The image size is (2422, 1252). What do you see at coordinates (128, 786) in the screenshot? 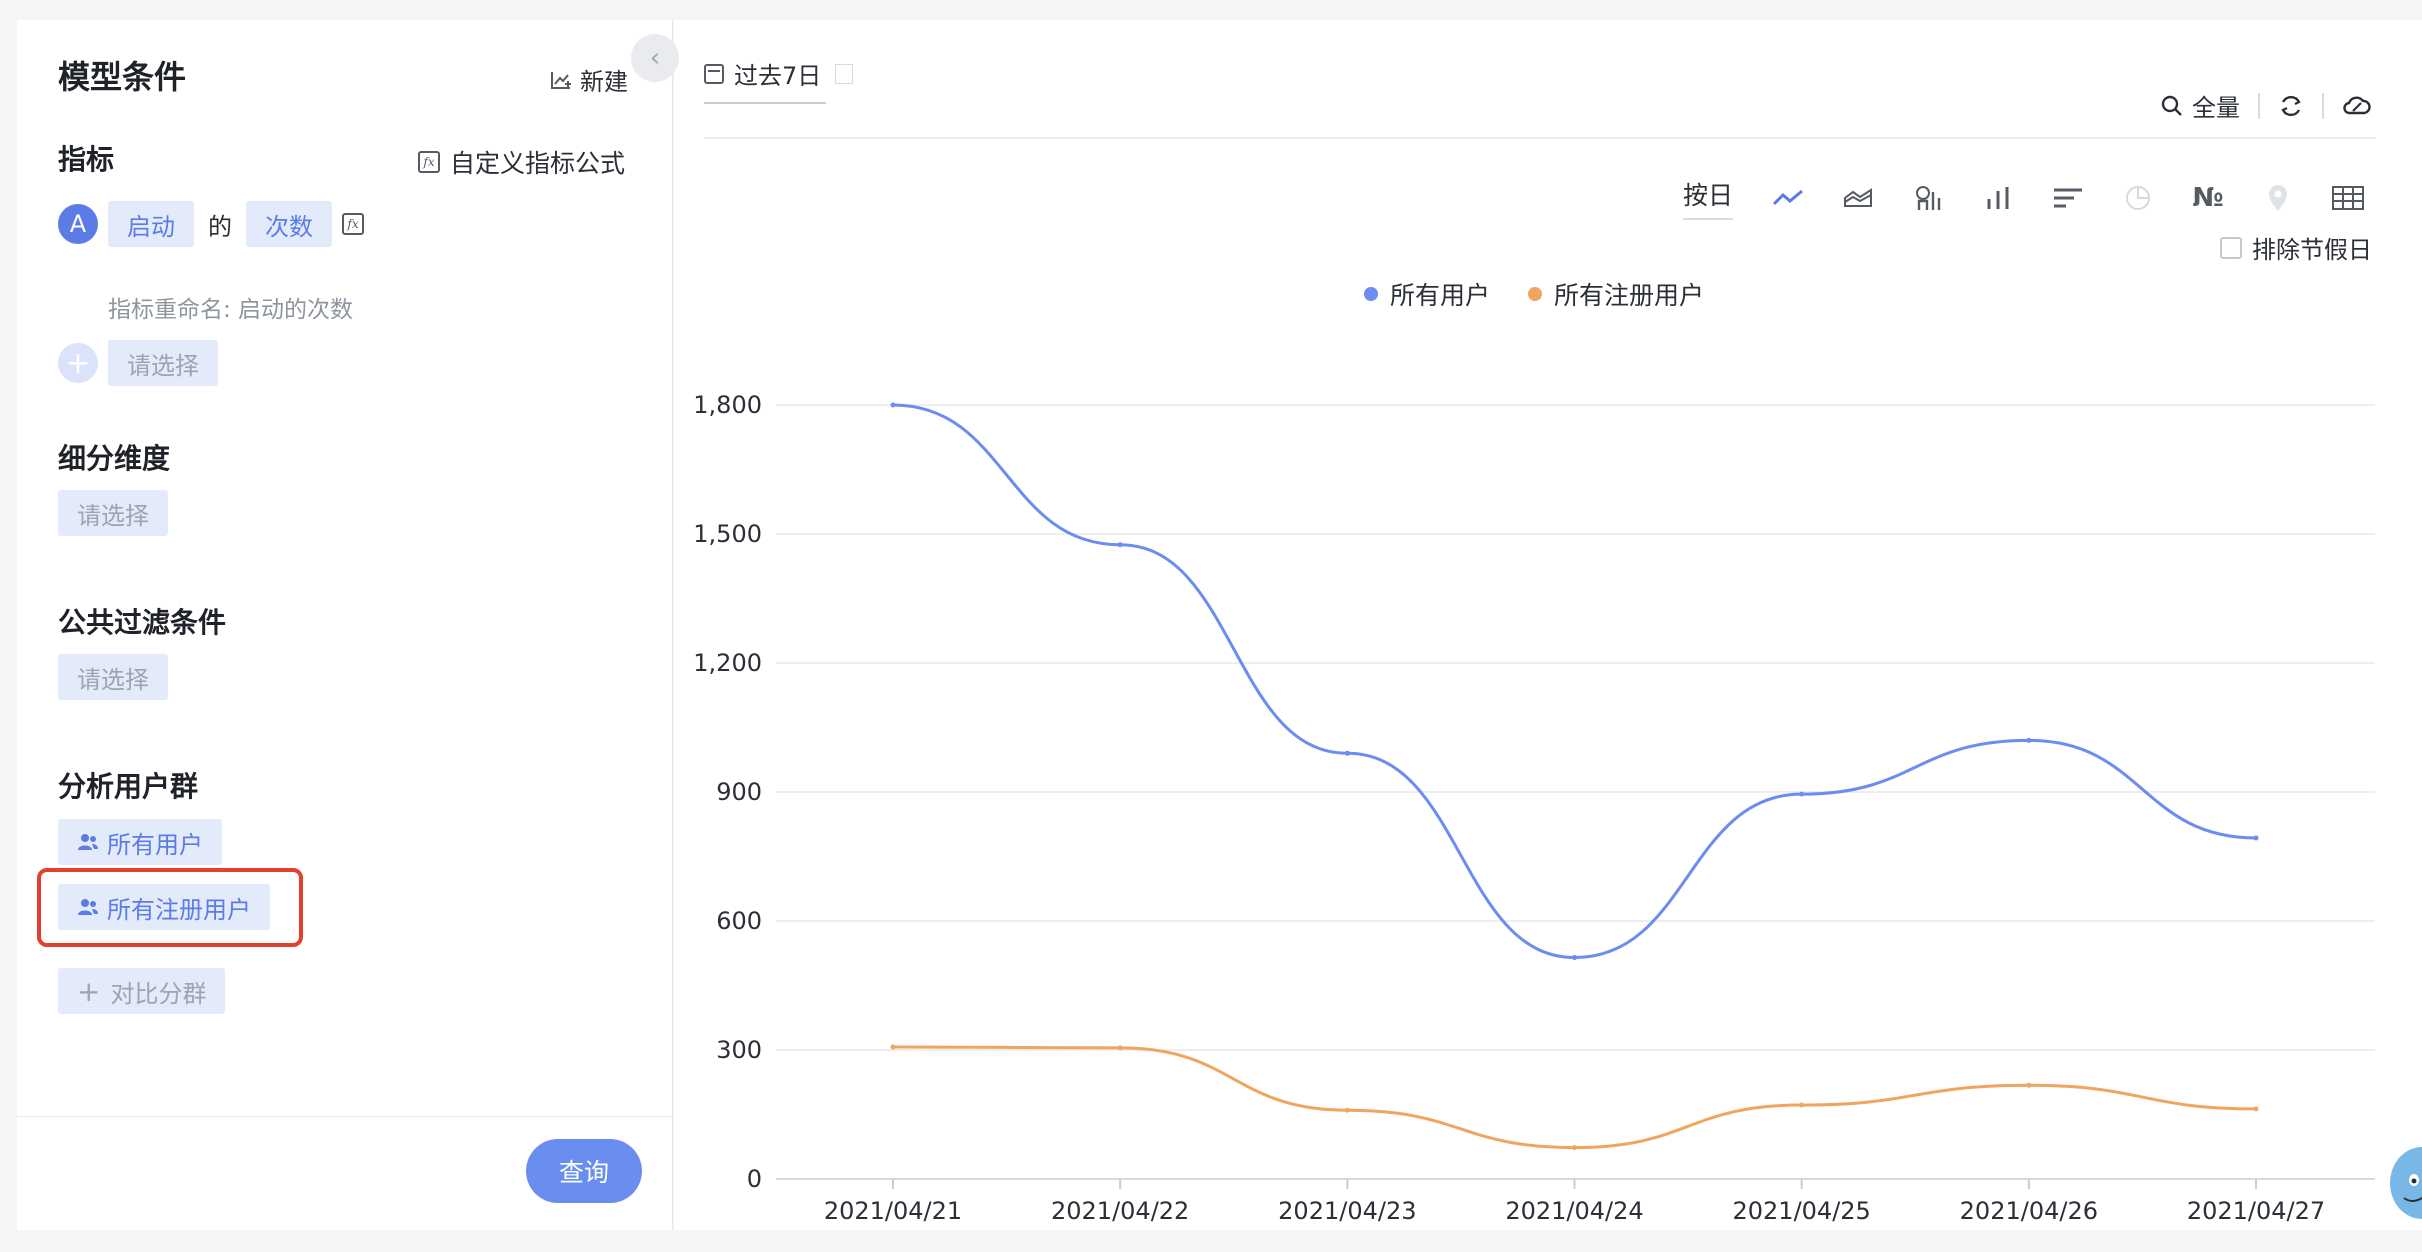
I see `user-groups-title: 分析用户群` at bounding box center [128, 786].